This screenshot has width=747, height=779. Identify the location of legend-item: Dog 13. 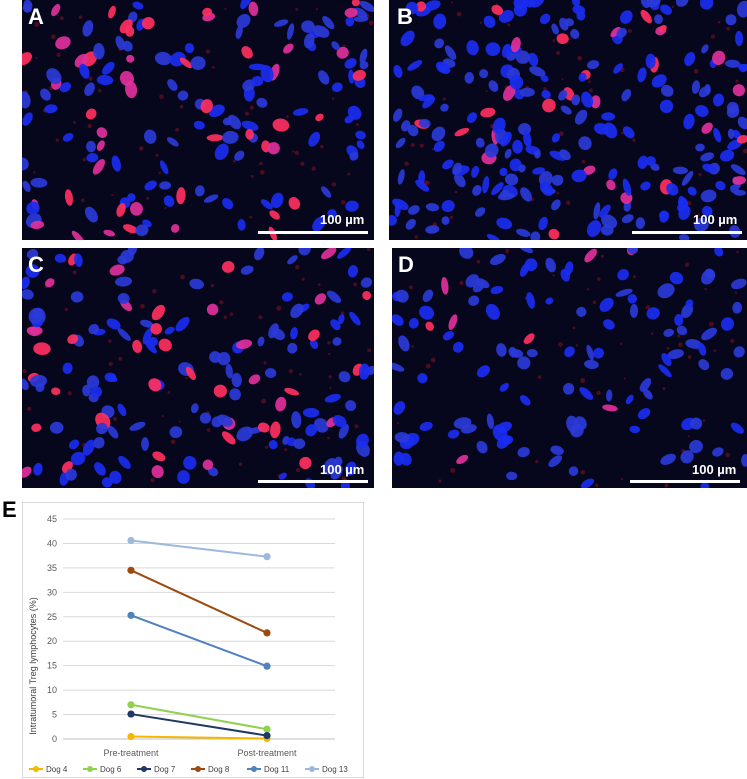
(326, 769).